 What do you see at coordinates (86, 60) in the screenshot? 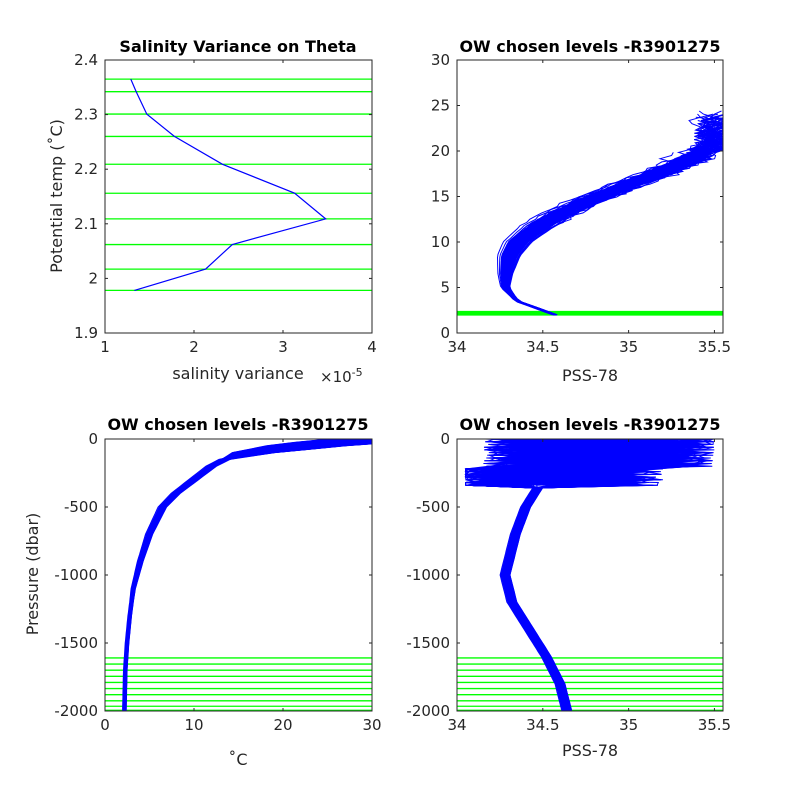
I see `y-tick-label: 2.4` at bounding box center [86, 60].